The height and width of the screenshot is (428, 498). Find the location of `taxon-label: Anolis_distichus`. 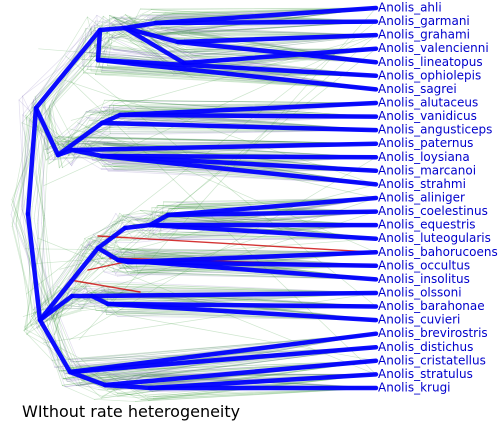

taxon-label: Anolis_distichus is located at coordinates (425, 347).